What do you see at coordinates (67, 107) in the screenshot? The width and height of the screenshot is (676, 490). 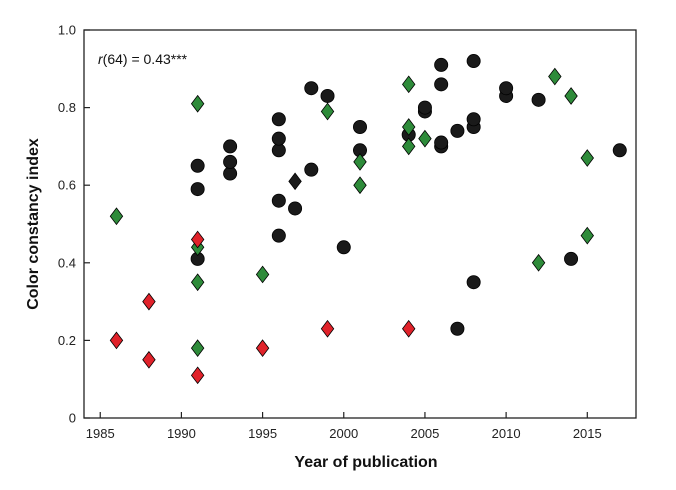 I see `y-tick-label: 0.8` at bounding box center [67, 107].